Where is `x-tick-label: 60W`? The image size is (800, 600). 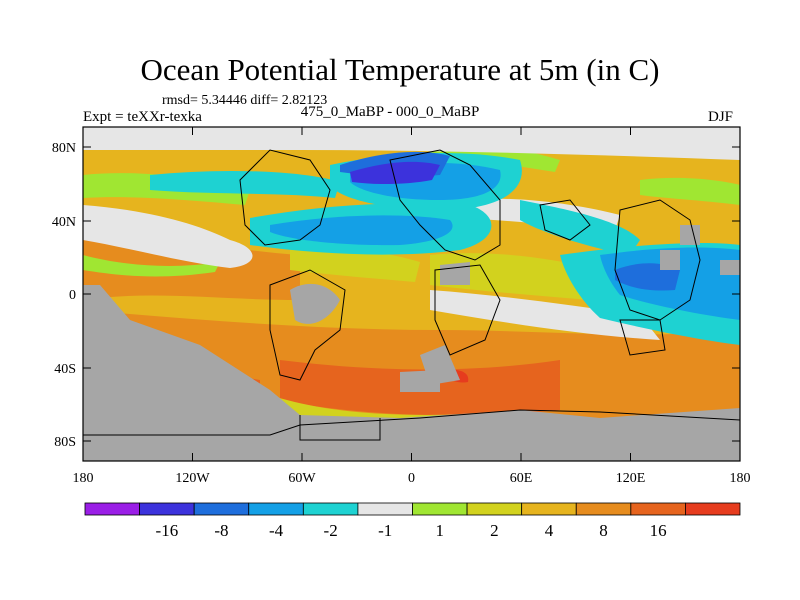 x-tick-label: 60W is located at coordinates (302, 478).